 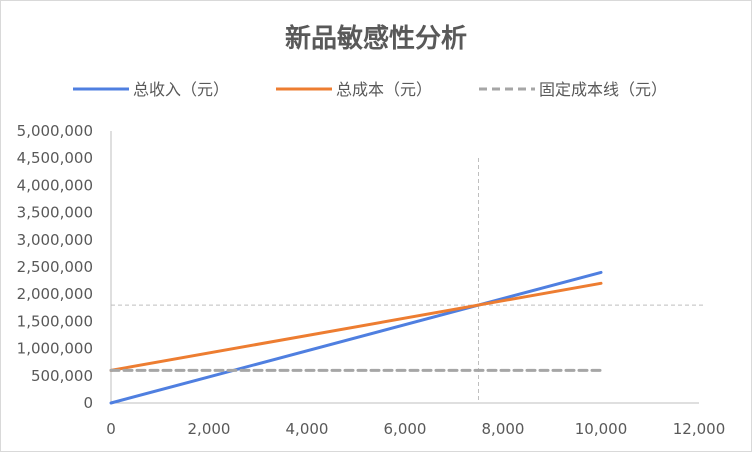 What do you see at coordinates (55, 131) in the screenshot?
I see `y-tick-label: 5,000,000` at bounding box center [55, 131].